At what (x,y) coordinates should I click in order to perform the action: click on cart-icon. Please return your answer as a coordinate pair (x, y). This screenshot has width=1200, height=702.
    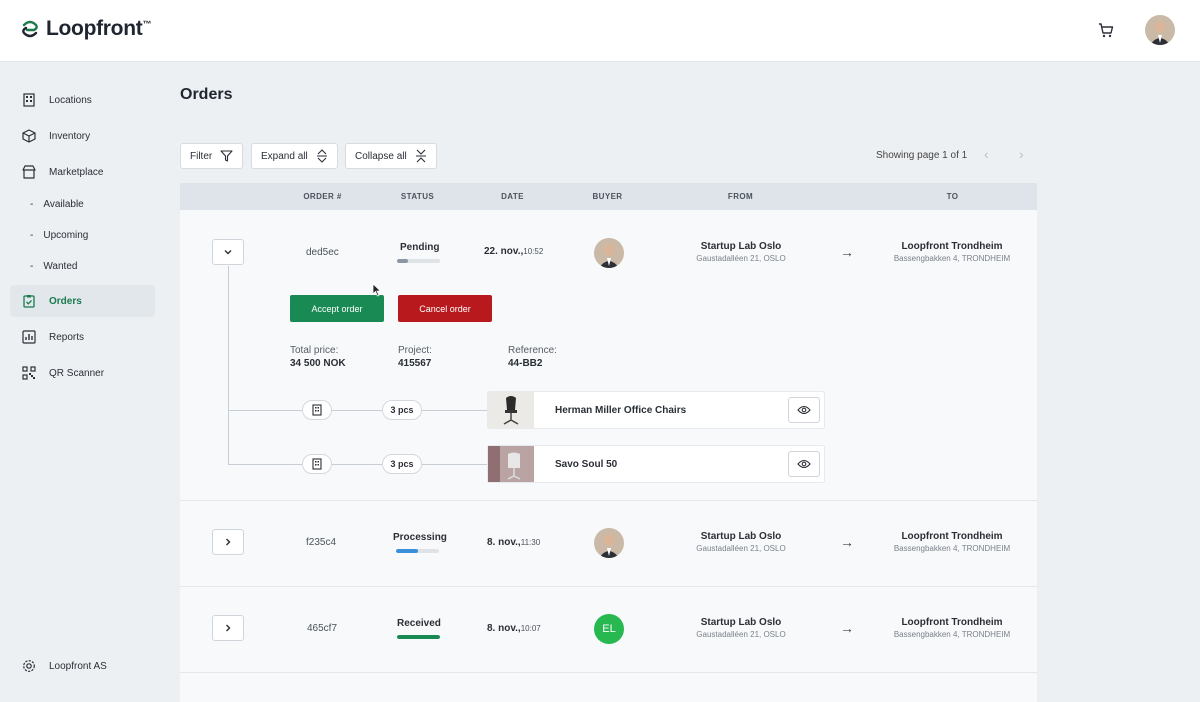
    Looking at the image, I should click on (1106, 30).